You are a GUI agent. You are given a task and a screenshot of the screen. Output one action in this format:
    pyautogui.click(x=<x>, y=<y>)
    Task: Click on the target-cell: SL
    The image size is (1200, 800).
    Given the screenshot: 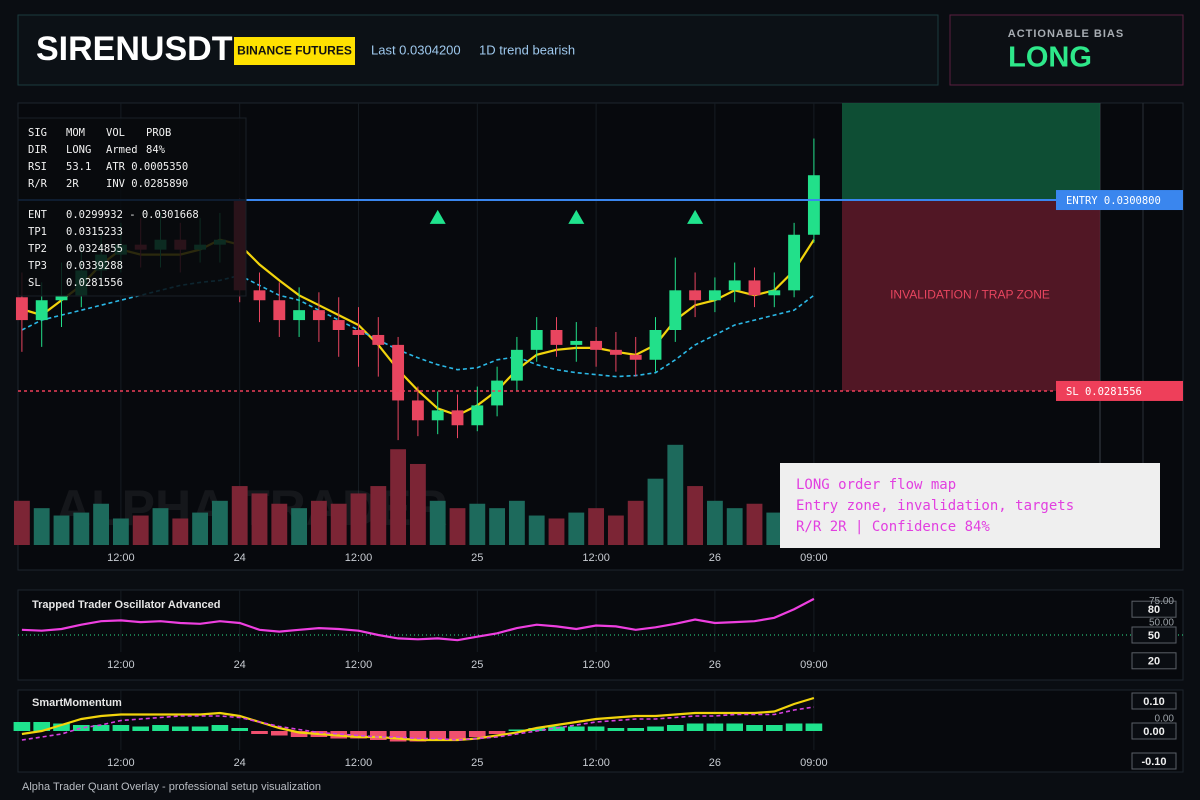 What is the action you would take?
    pyautogui.click(x=34, y=283)
    